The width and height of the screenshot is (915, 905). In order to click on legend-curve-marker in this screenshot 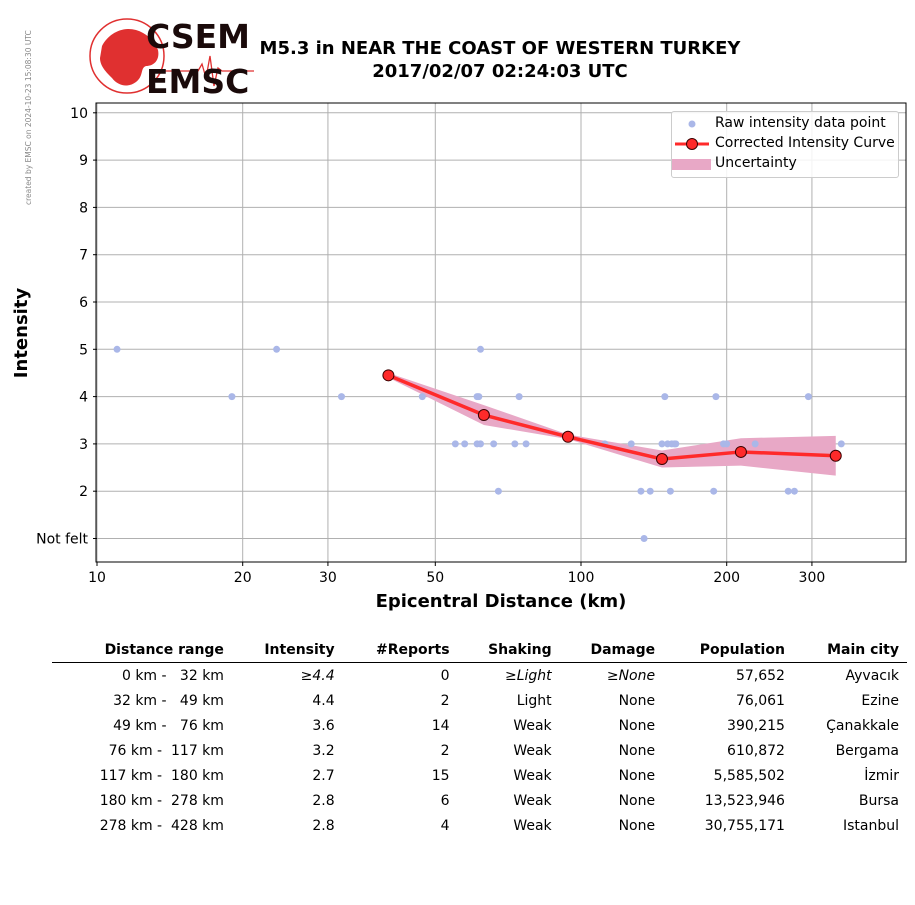, I will do `click(692, 144)`.